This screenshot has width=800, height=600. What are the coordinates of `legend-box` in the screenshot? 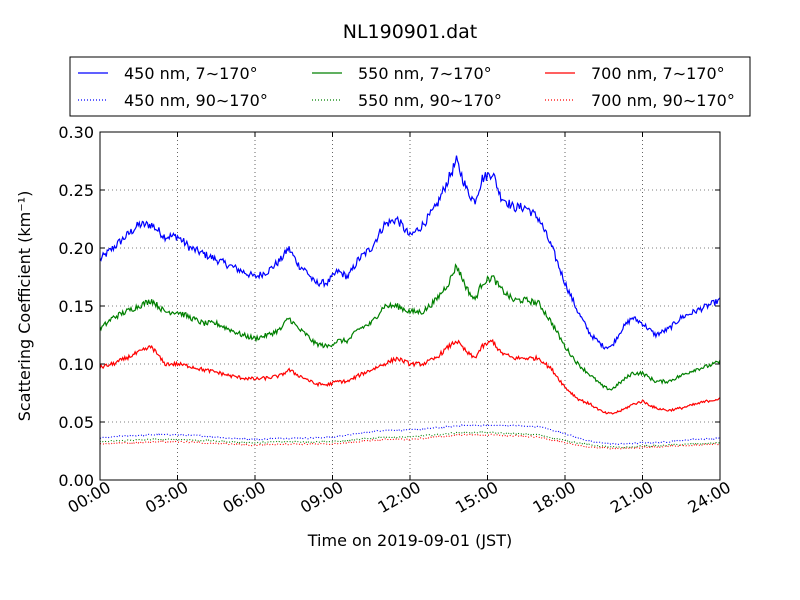 It's located at (410, 86).